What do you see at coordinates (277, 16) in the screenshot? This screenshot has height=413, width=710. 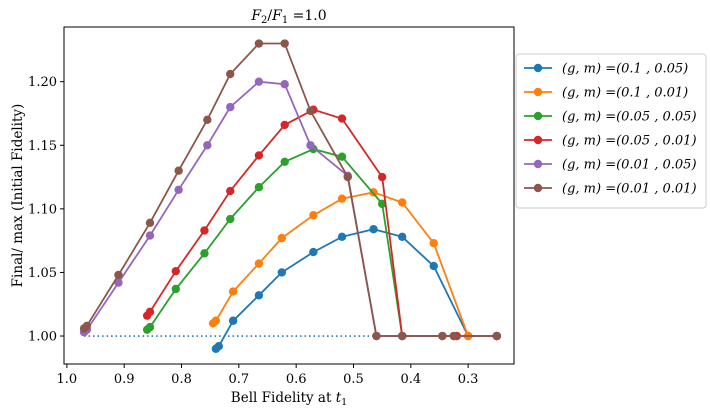 I see `title-f1: F` at bounding box center [277, 16].